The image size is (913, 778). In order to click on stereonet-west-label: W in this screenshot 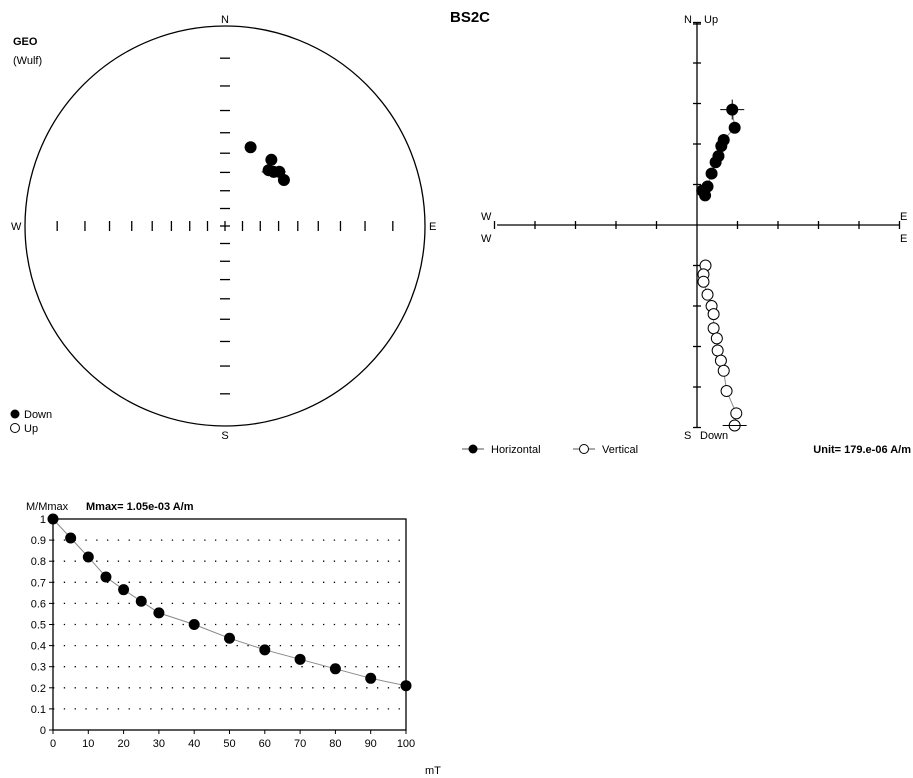, I will do `click(16, 227)`.